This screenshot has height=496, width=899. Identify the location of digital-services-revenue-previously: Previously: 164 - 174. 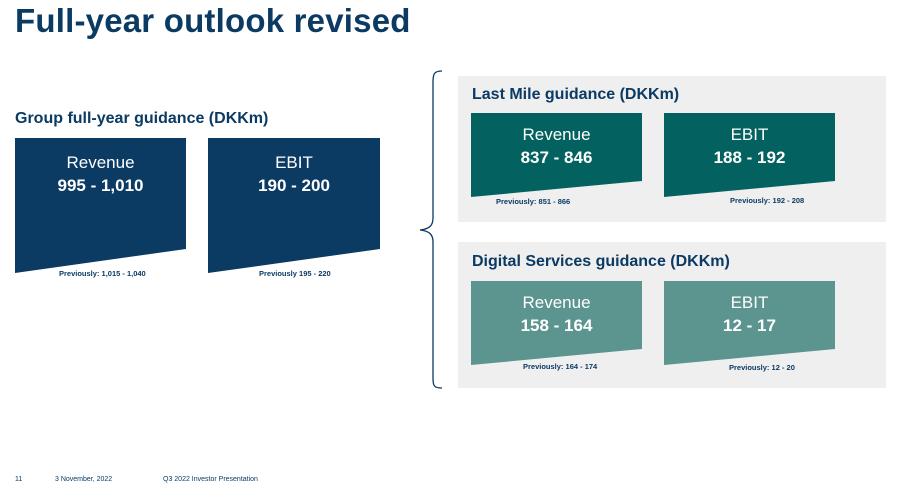
(560, 366).